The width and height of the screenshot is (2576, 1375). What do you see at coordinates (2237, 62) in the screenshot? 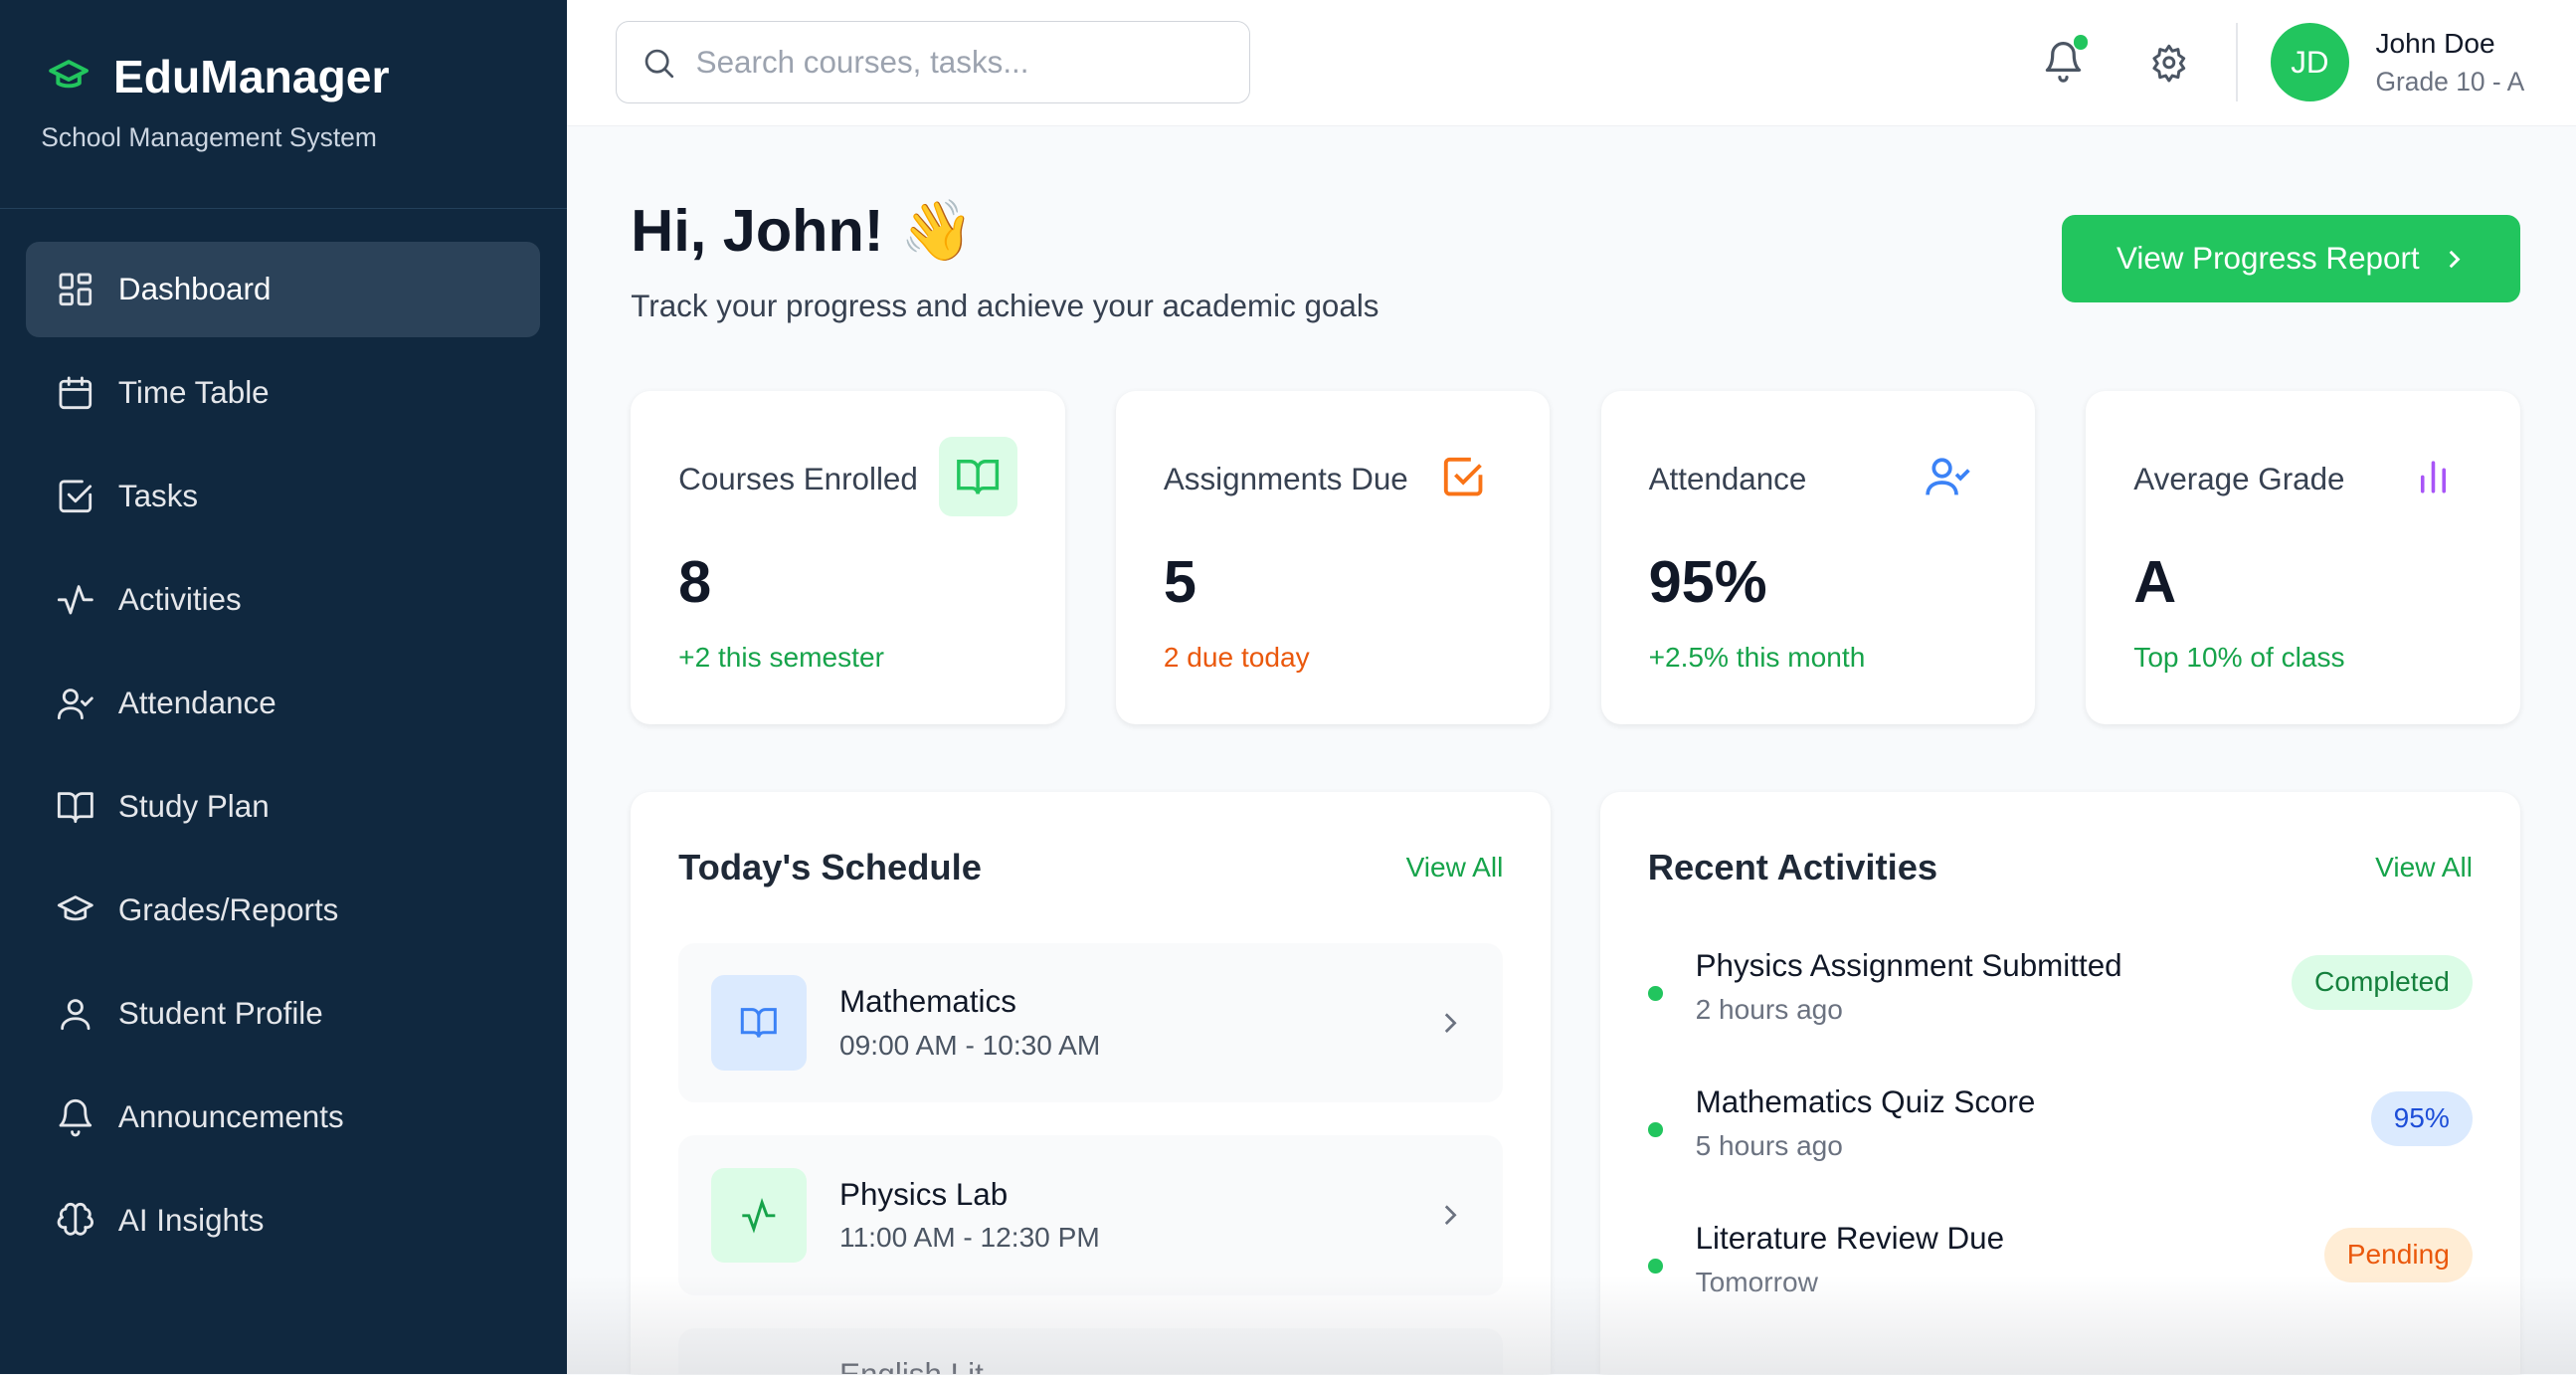
I see `divider` at bounding box center [2237, 62].